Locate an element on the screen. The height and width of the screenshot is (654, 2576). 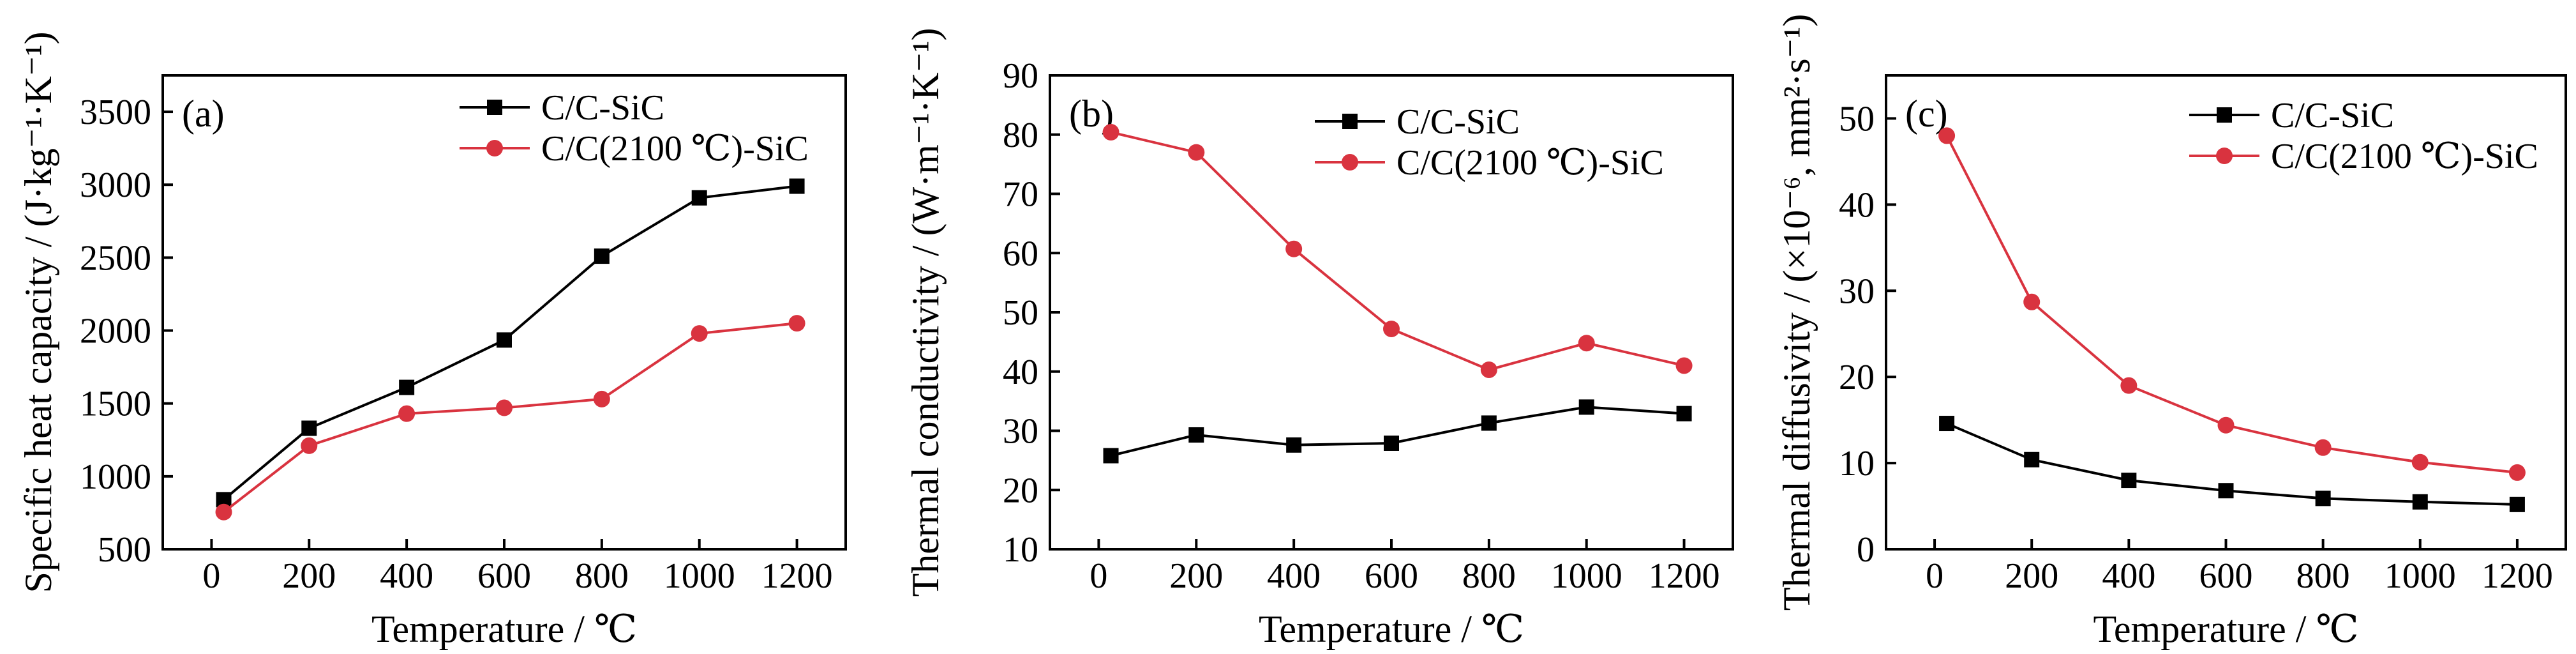
y-tick-label: 90 is located at coordinates (1020, 76).